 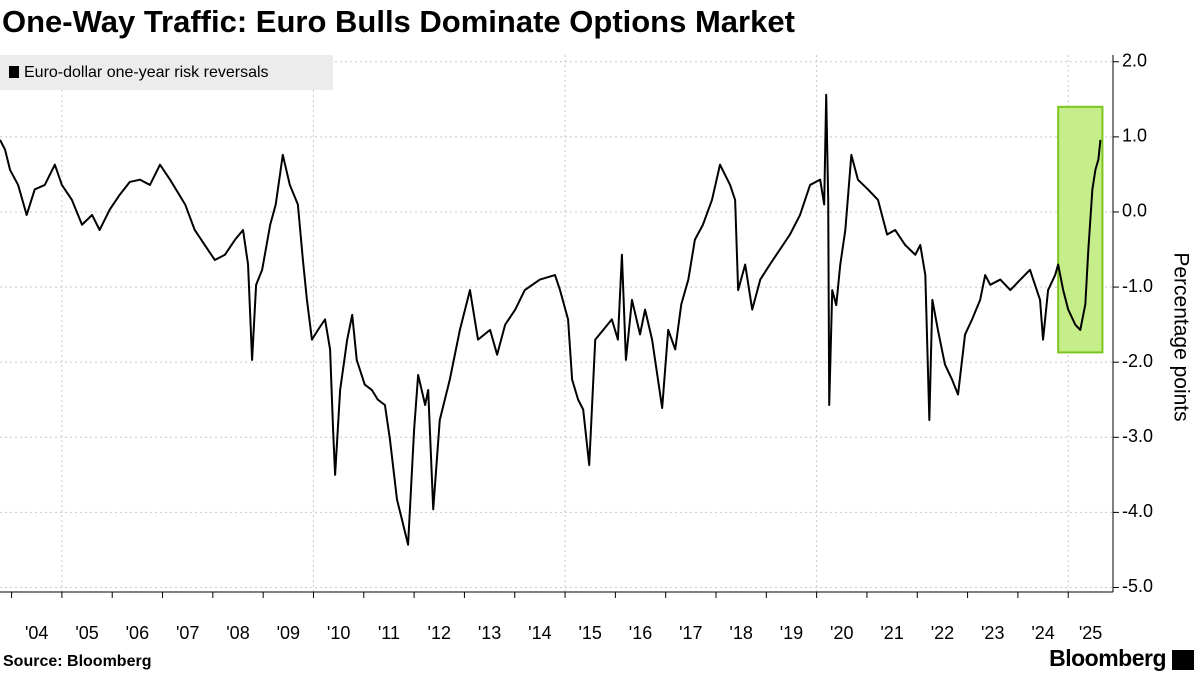 What do you see at coordinates (1080, 229) in the screenshot?
I see `highlight-box` at bounding box center [1080, 229].